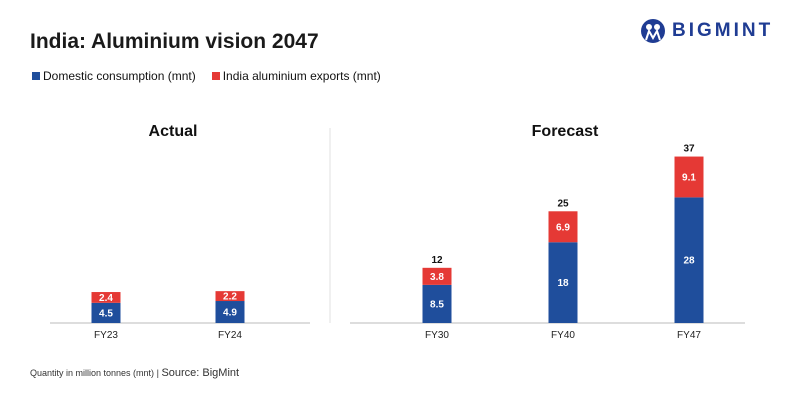  I want to click on x-tick-label: FY23, so click(106, 335).